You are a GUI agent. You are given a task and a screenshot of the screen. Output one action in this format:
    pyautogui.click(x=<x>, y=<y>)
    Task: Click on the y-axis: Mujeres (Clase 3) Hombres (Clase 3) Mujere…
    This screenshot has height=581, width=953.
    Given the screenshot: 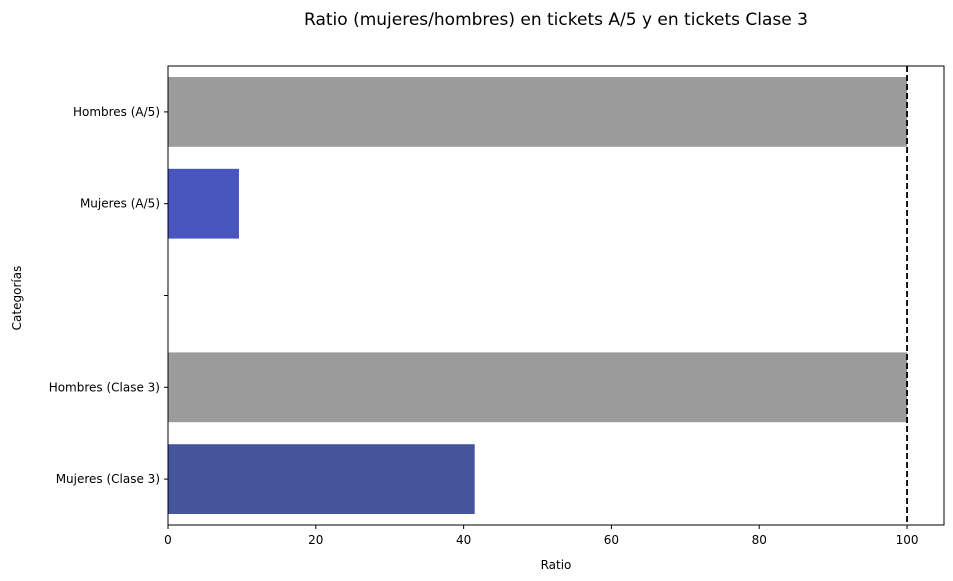 What is the action you would take?
    pyautogui.click(x=108, y=295)
    